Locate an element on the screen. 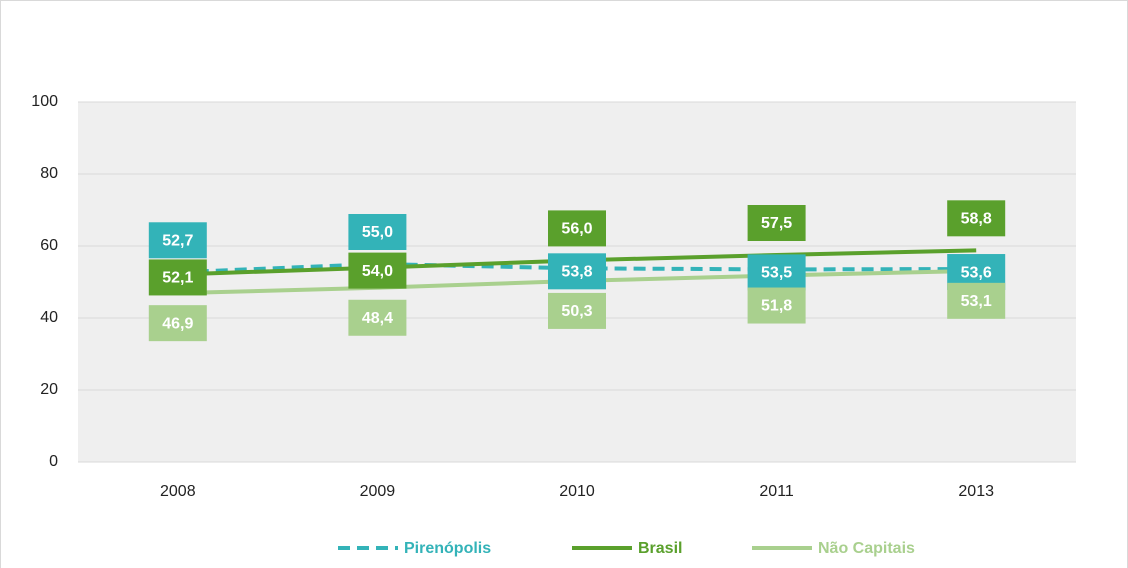 Image resolution: width=1128 pixels, height=568 pixels. data-label: 53,6 is located at coordinates (976, 272).